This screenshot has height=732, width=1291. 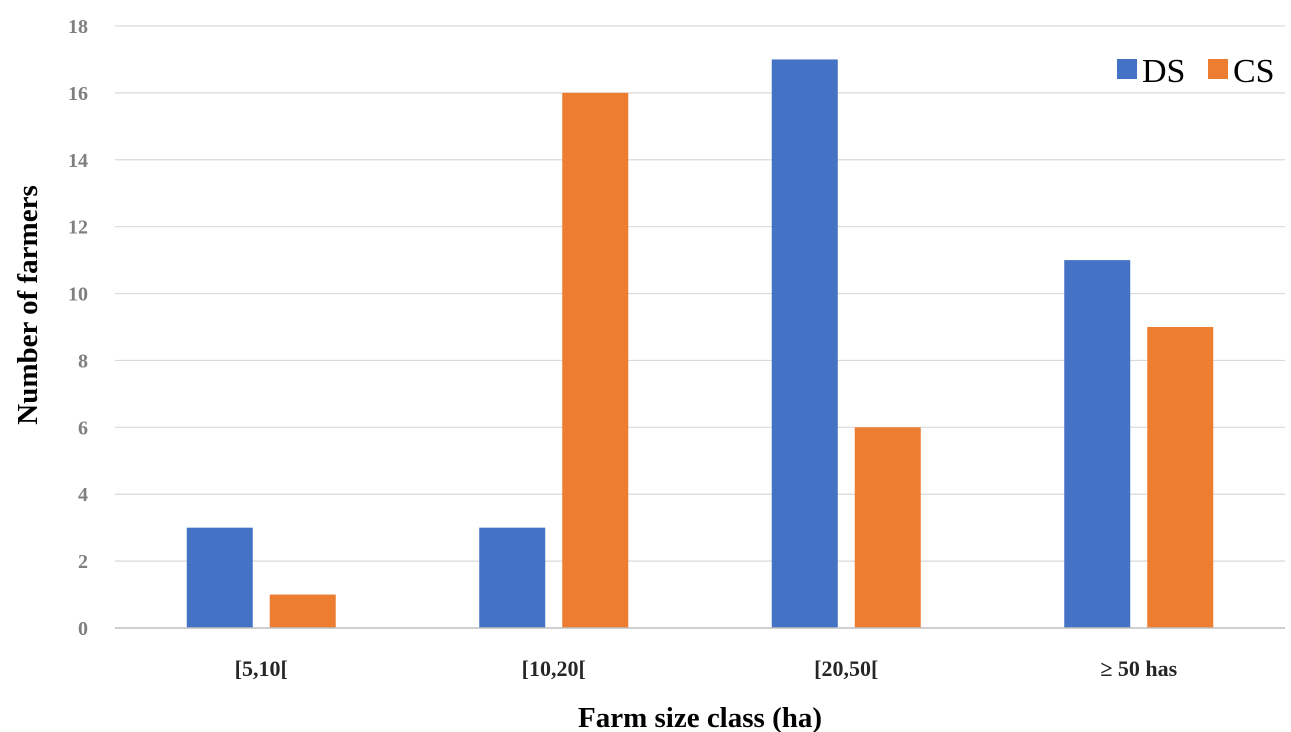 I want to click on x-axis-ticks: [5,10[ [10,20[ [20,50[ ≥ 50 has, so click(x=706, y=668).